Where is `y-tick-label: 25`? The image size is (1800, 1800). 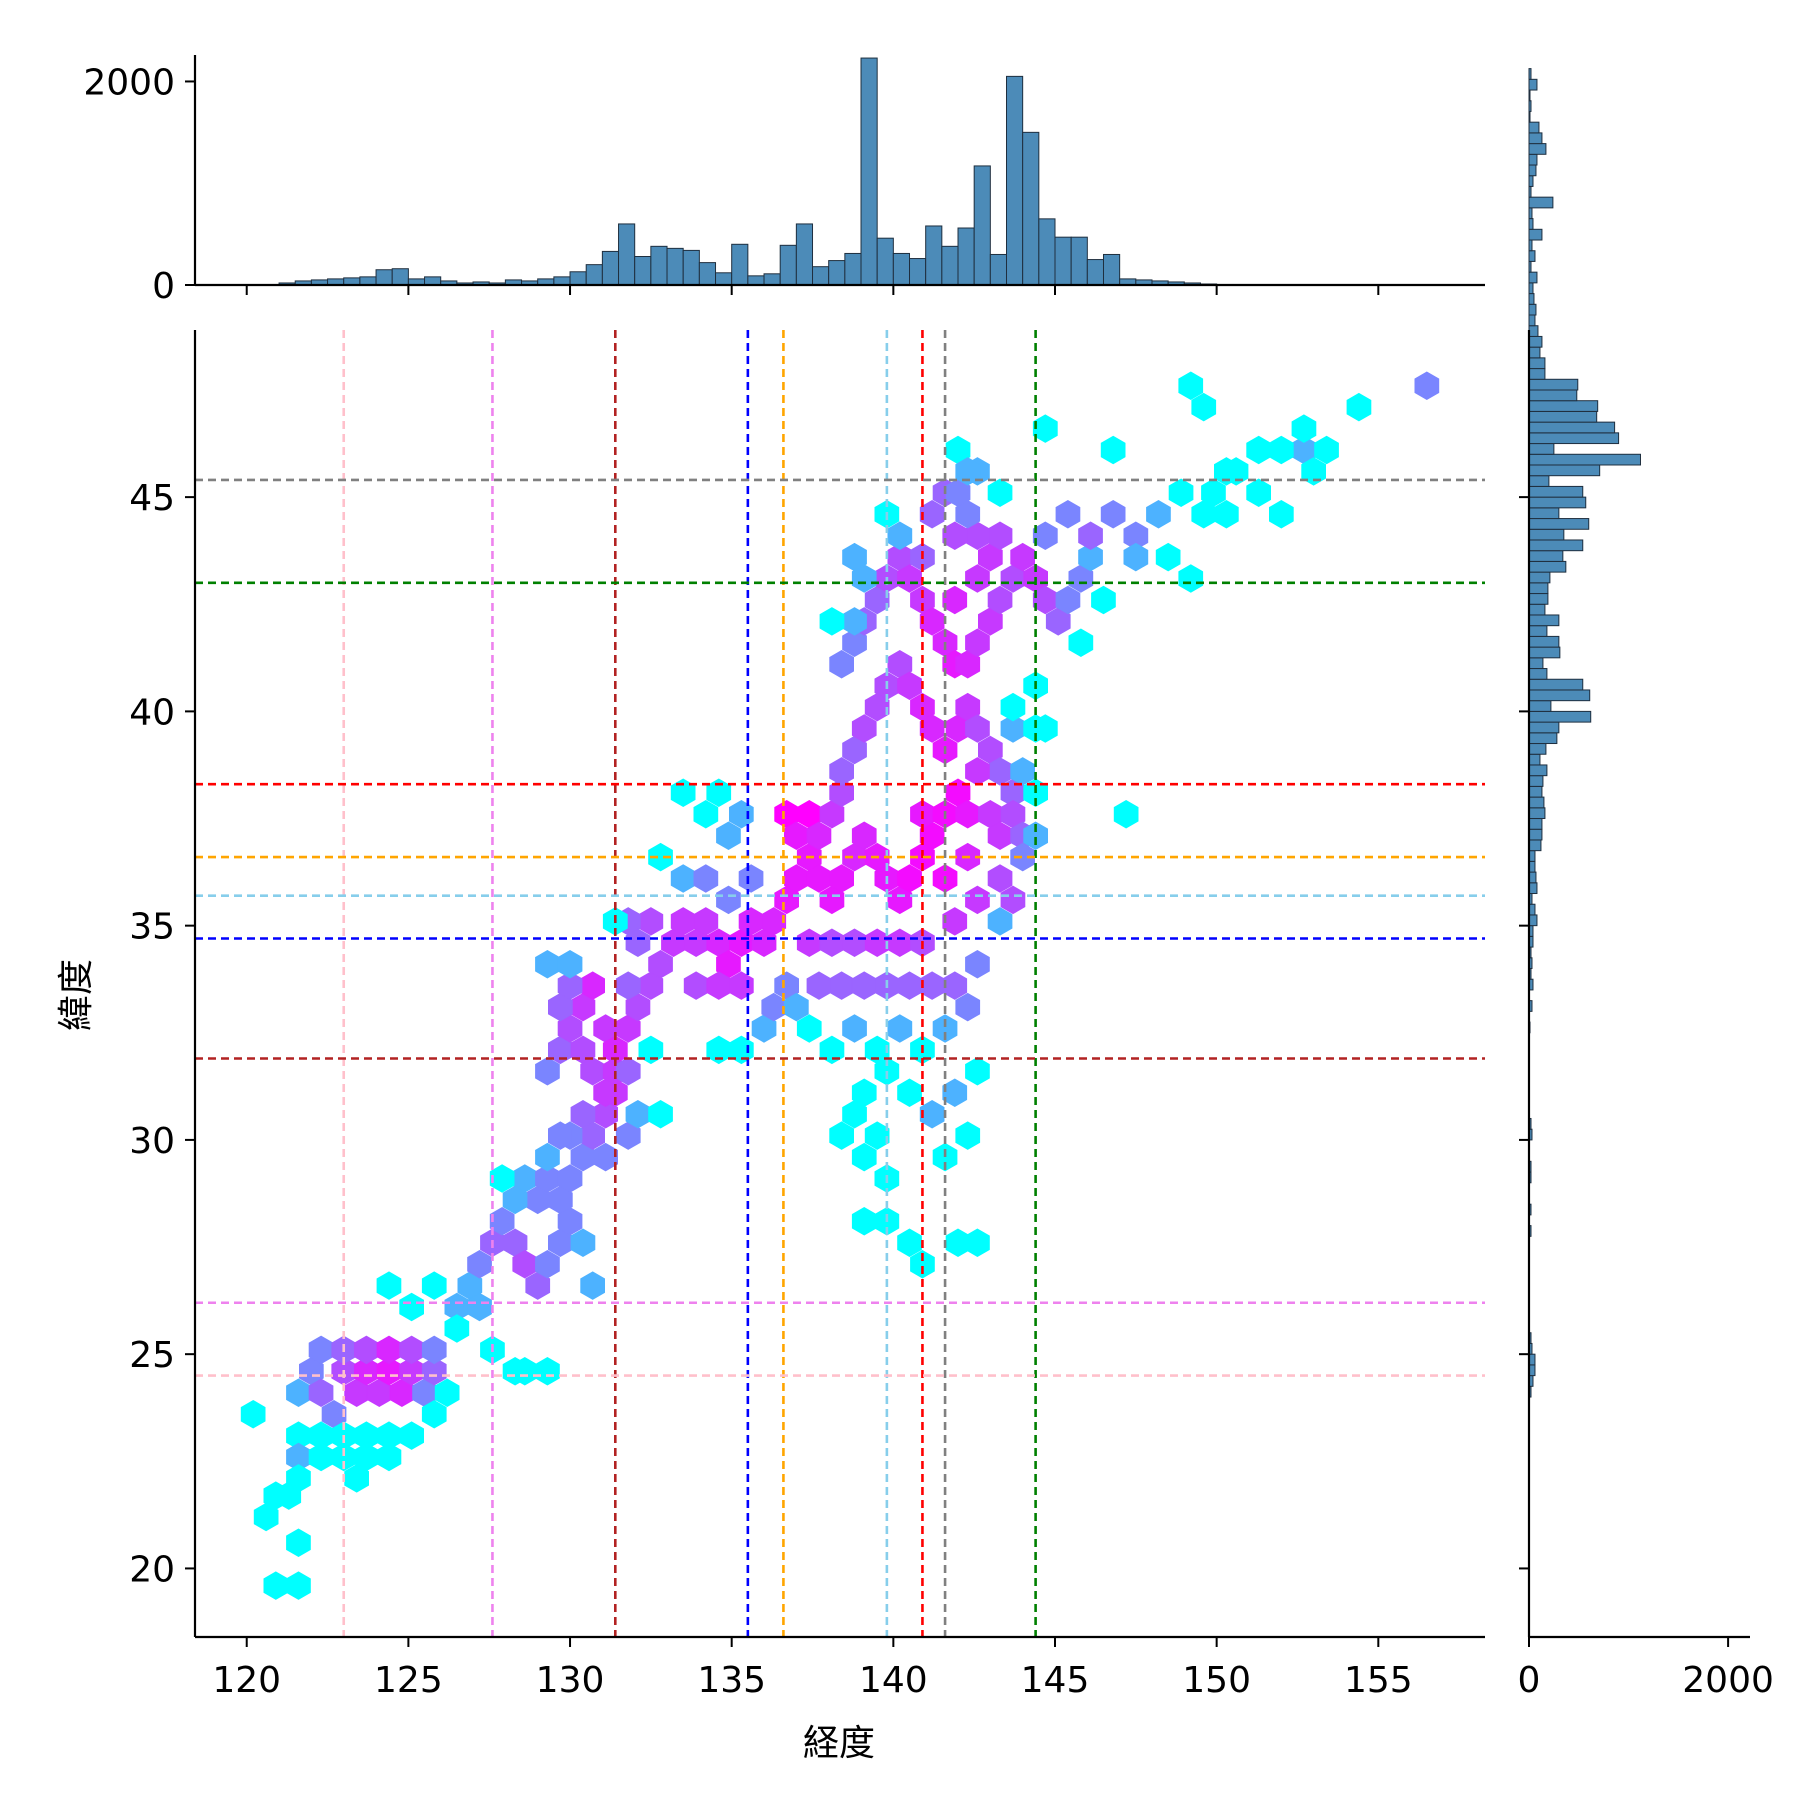 y-tick-label: 25 is located at coordinates (152, 1355).